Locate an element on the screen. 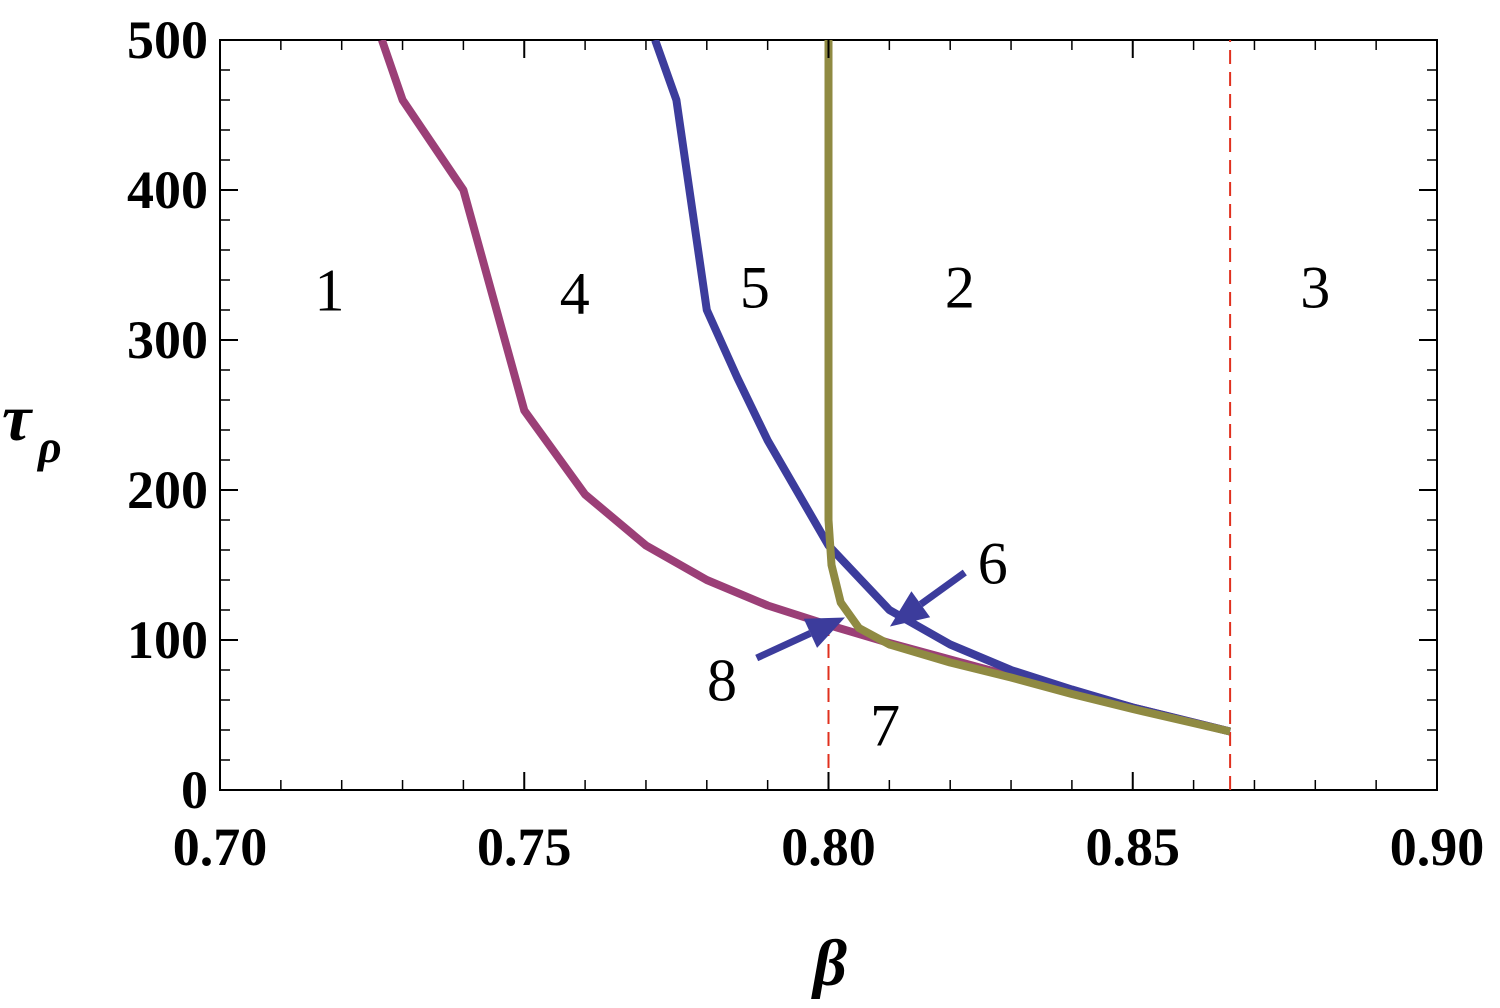 Image resolution: width=1500 pixels, height=1008 pixels. region-label: 5 is located at coordinates (755, 288).